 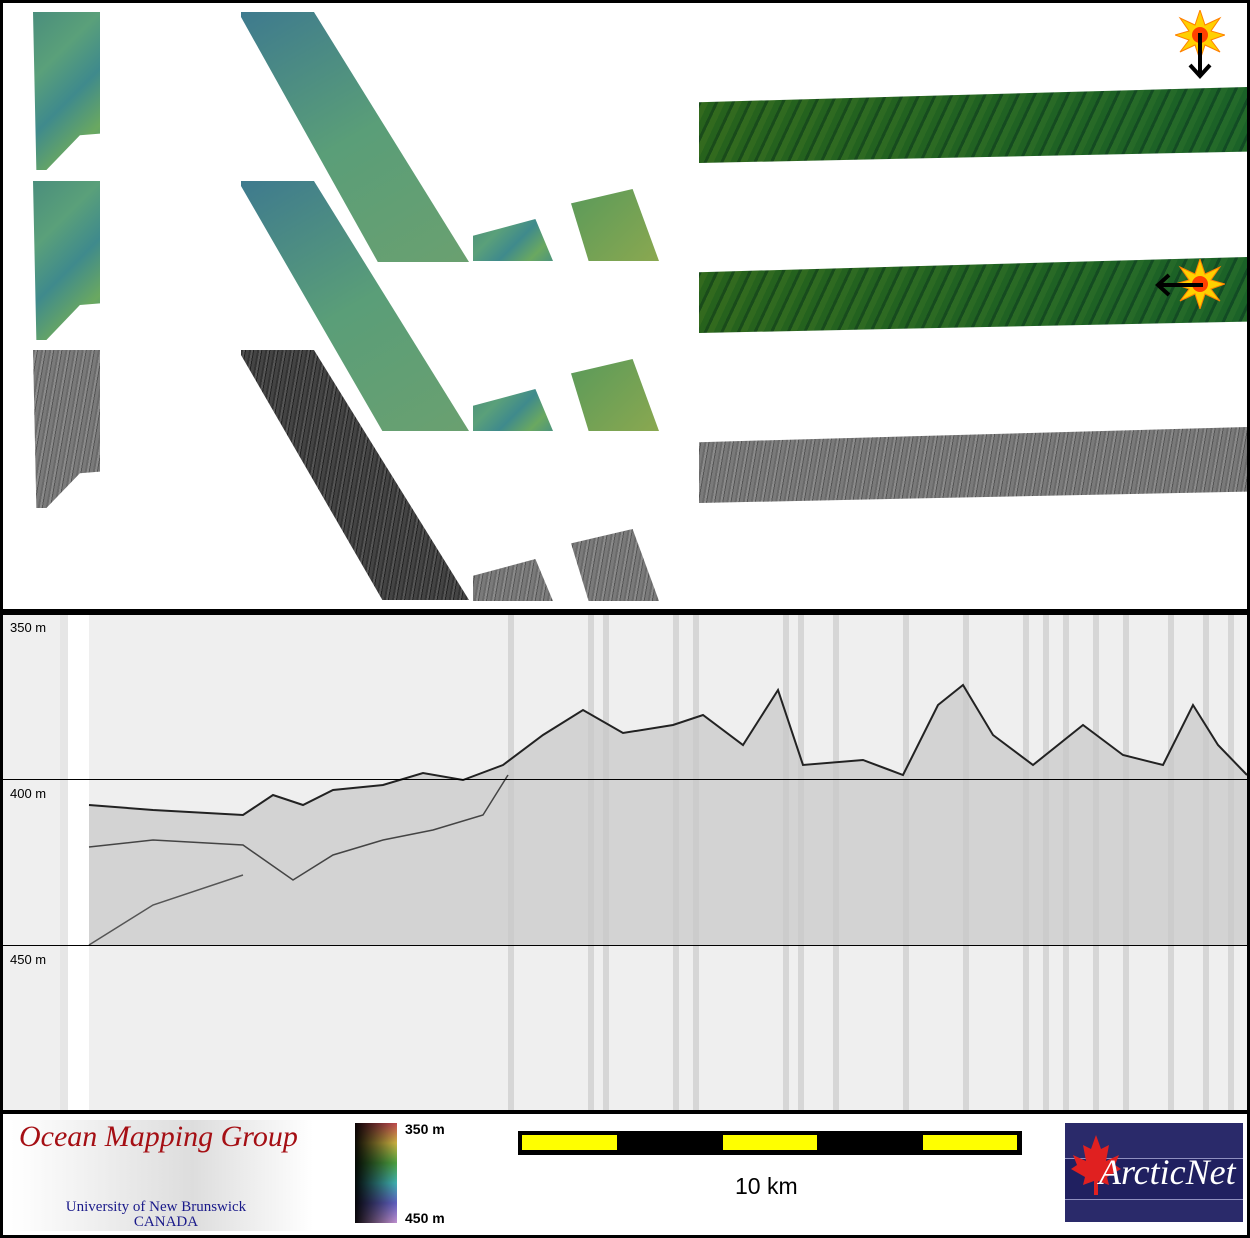 I want to click on depth-label: 400 m, so click(x=28, y=793).